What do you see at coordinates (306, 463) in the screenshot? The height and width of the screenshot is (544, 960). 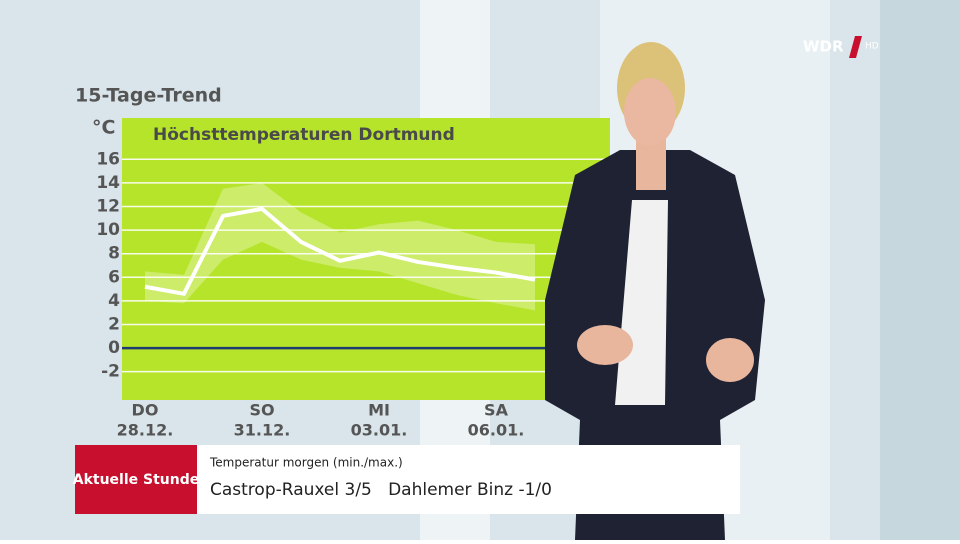 I see `ticker-caption: Temperatur morgen (min./max.)` at bounding box center [306, 463].